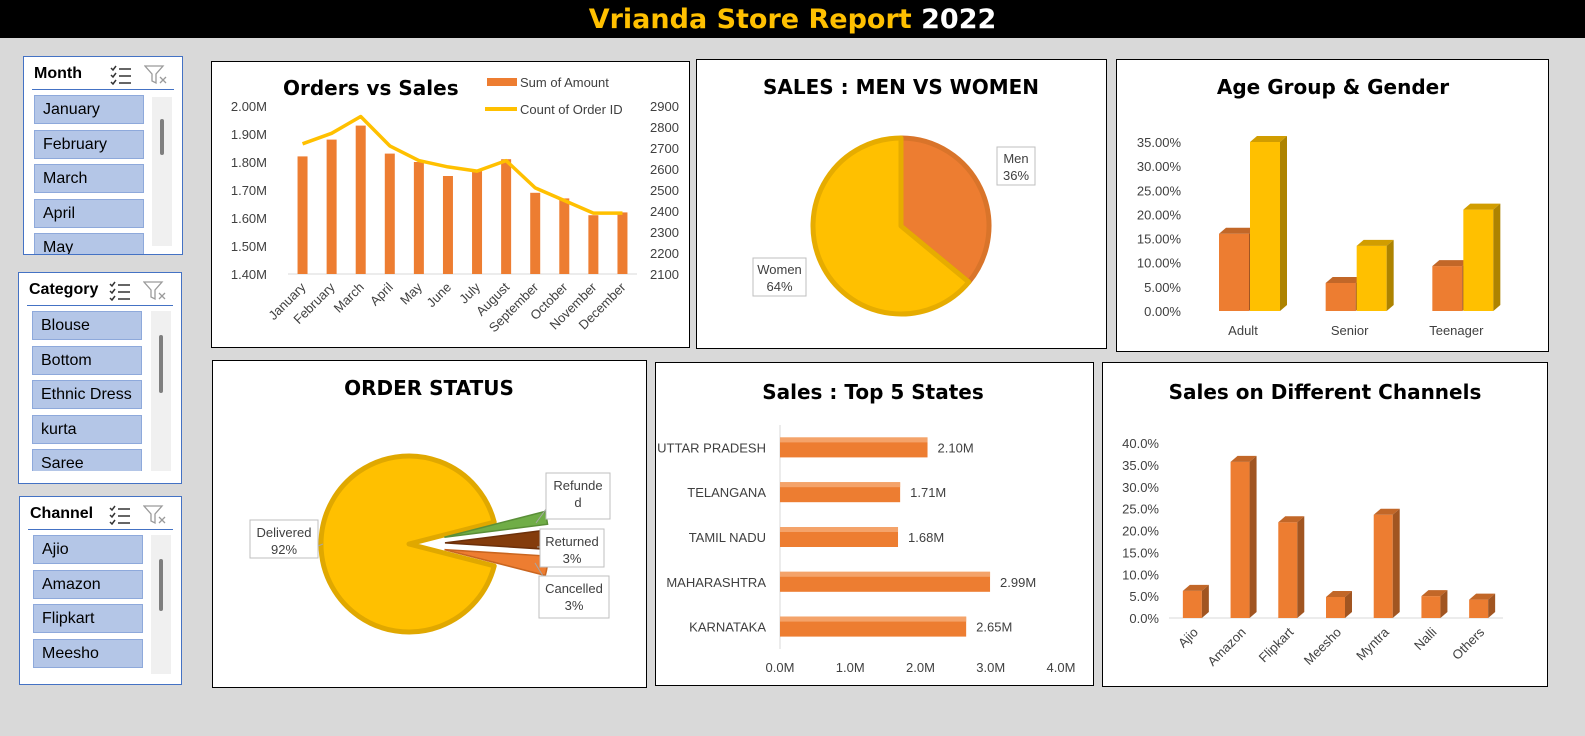 The image size is (1585, 736). Describe the element at coordinates (1322, 646) in the screenshot. I see `x-tick-label: Meesho` at that location.